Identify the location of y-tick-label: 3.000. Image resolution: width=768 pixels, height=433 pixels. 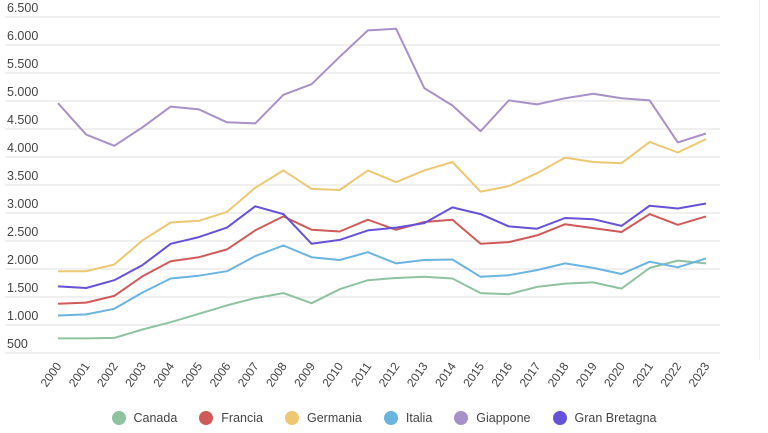
(22, 204).